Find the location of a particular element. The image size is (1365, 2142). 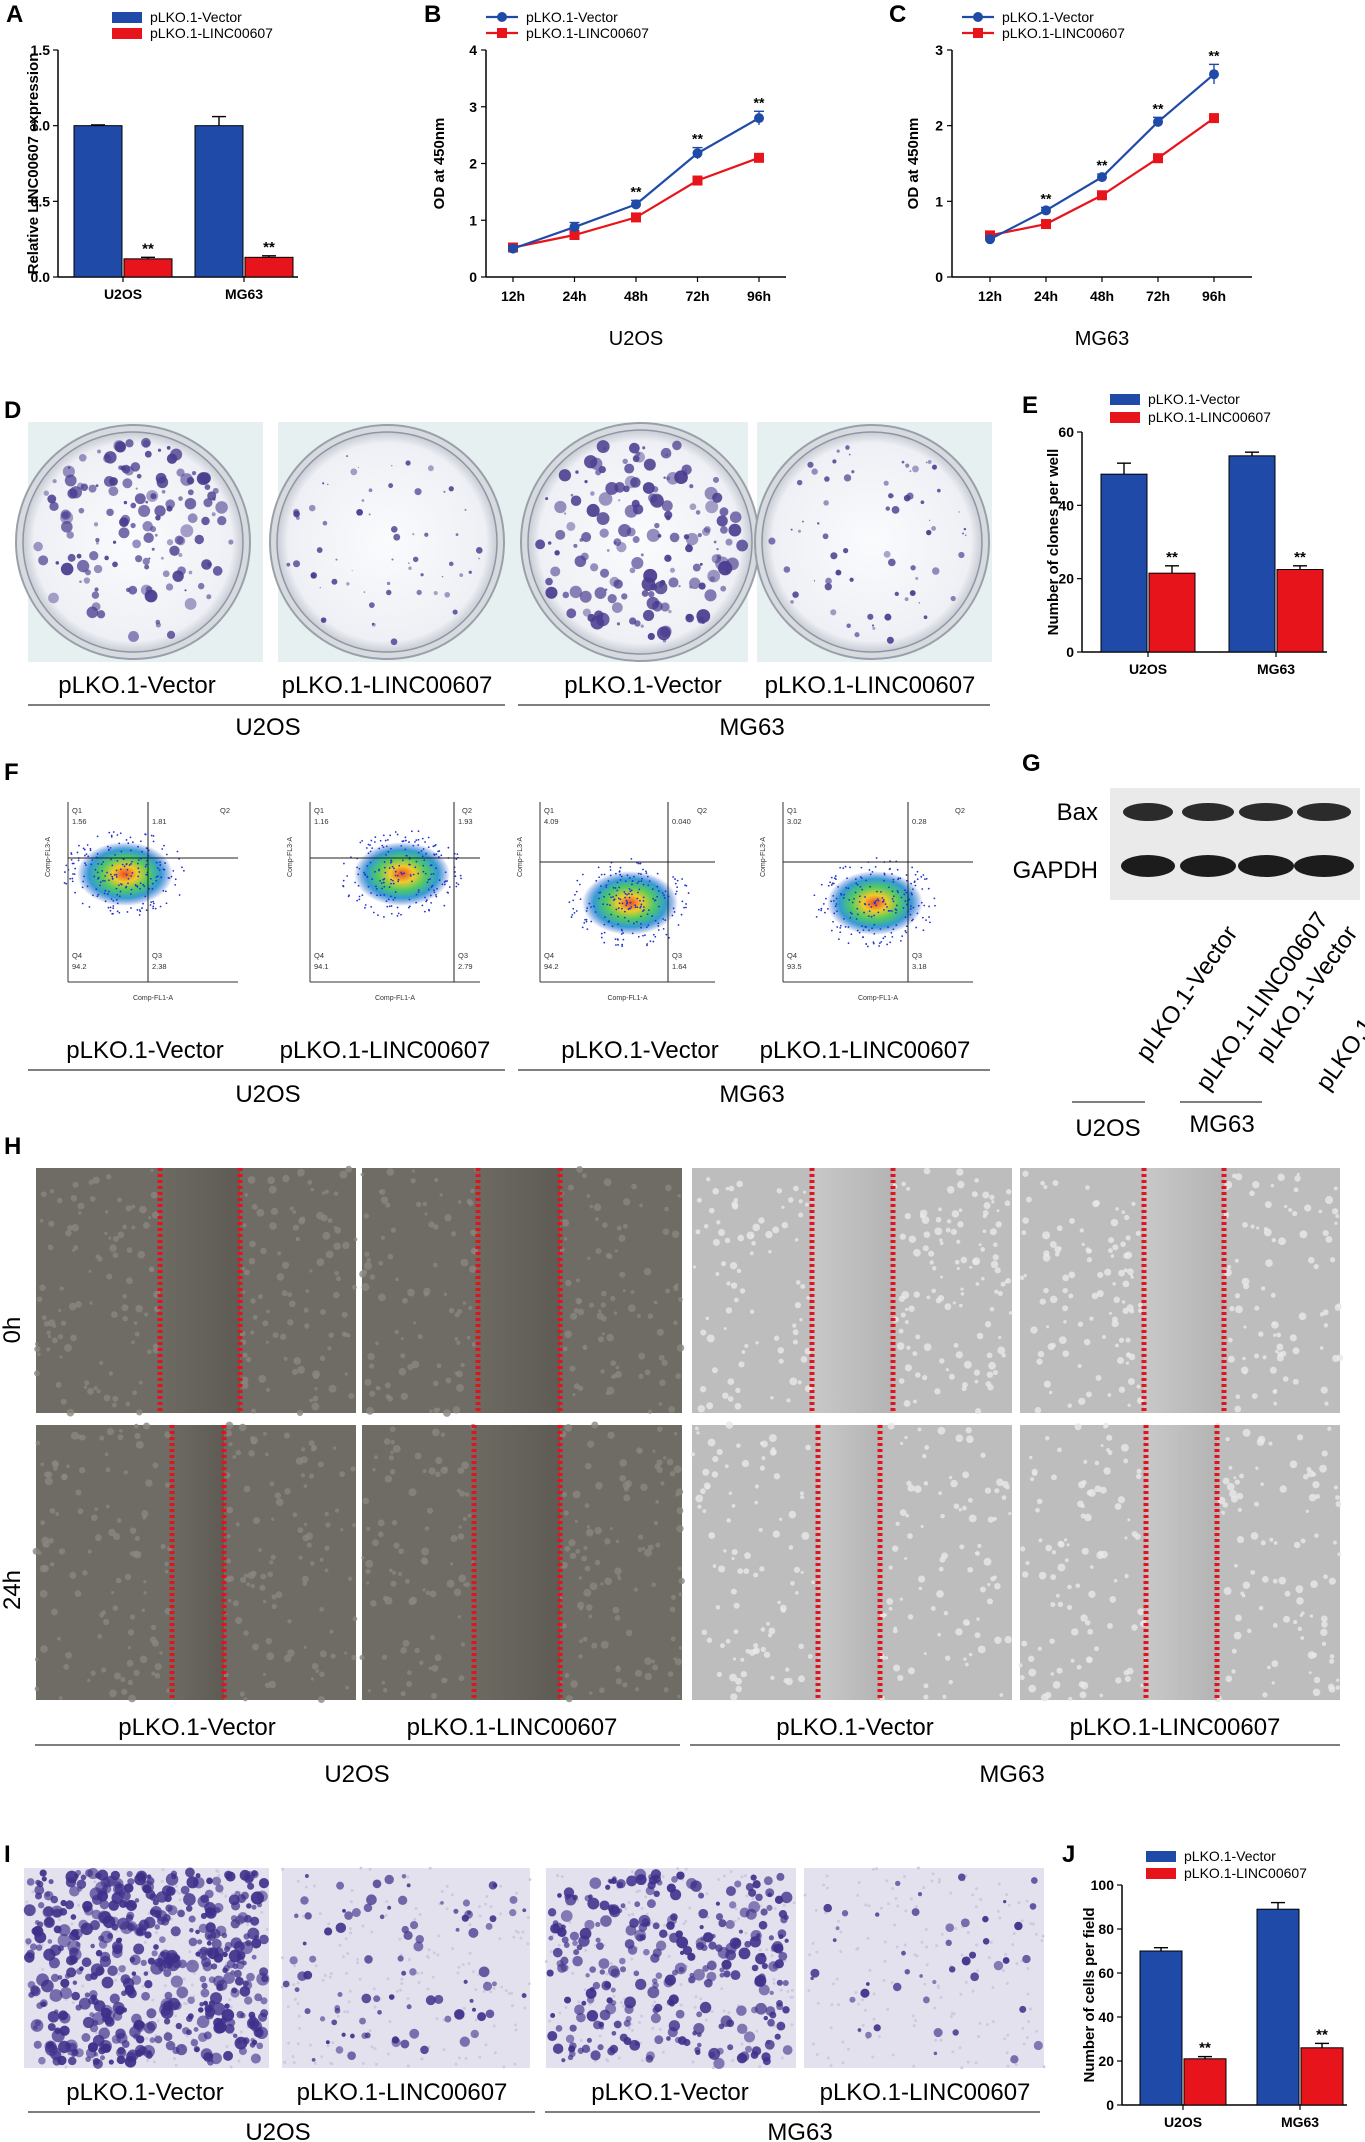

colony-dish is located at coordinates (139, 542).